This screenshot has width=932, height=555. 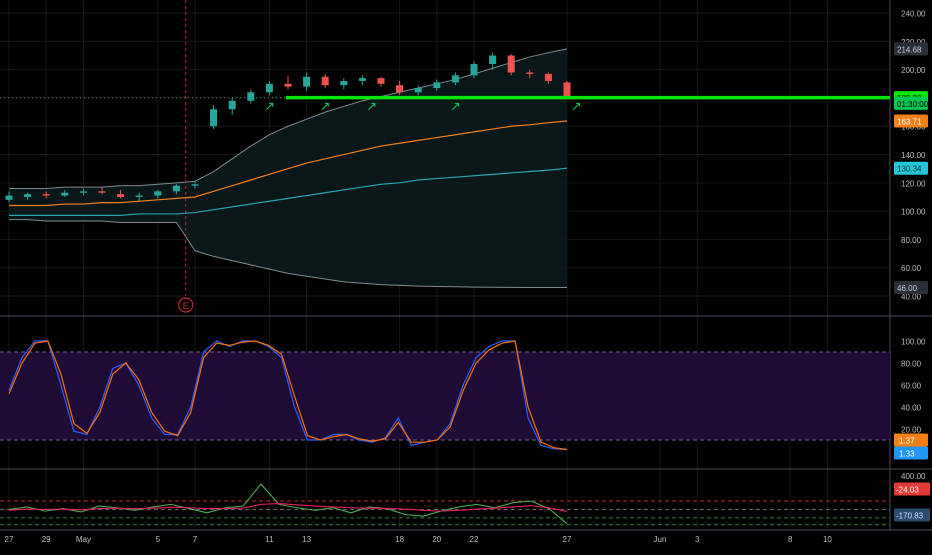 What do you see at coordinates (911, 240) in the screenshot?
I see `price-tick-label: 80.00` at bounding box center [911, 240].